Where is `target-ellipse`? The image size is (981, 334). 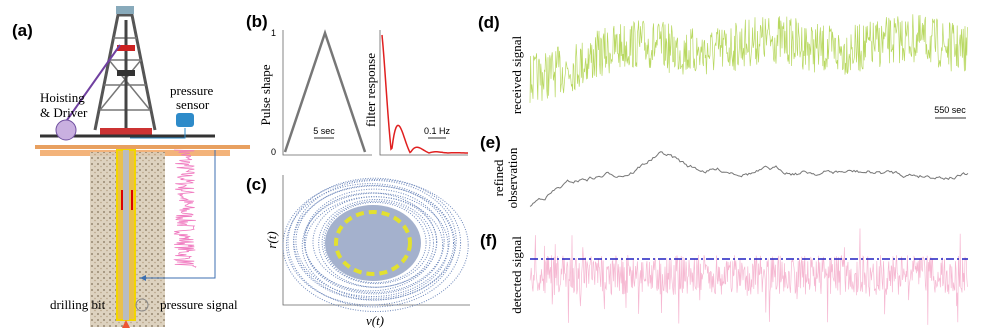 target-ellipse is located at coordinates (373, 243).